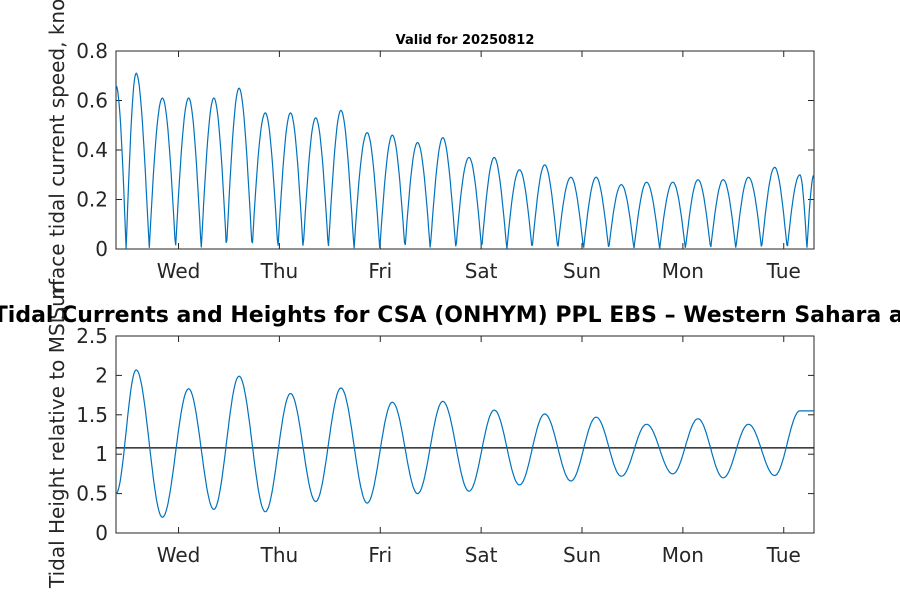 The width and height of the screenshot is (900, 600). Describe the element at coordinates (92, 336) in the screenshot. I see `height-y-tick-label: 2.5` at that location.